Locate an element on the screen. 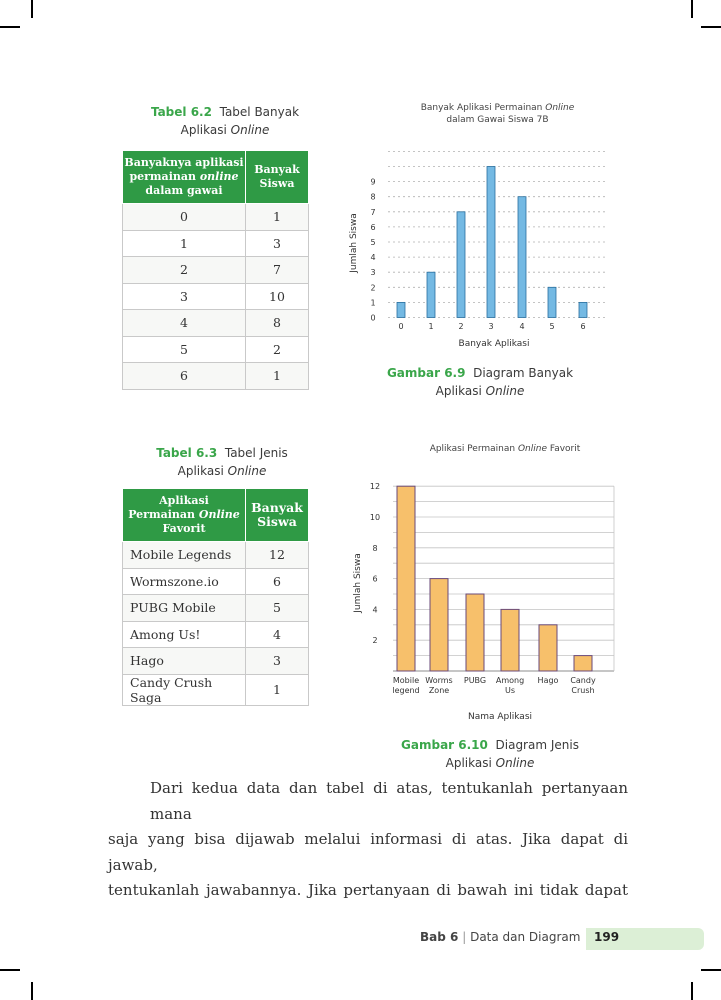 The width and height of the screenshot is (721, 1000). y-tick-label: 2 is located at coordinates (374, 640).